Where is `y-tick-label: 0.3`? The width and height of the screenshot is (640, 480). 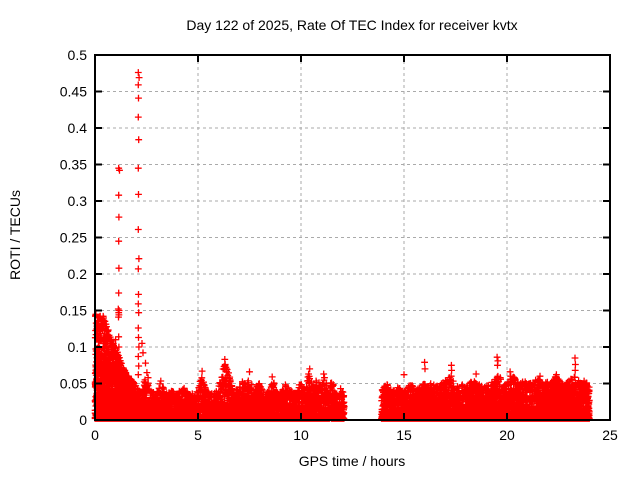 y-tick-label: 0.3 is located at coordinates (78, 201).